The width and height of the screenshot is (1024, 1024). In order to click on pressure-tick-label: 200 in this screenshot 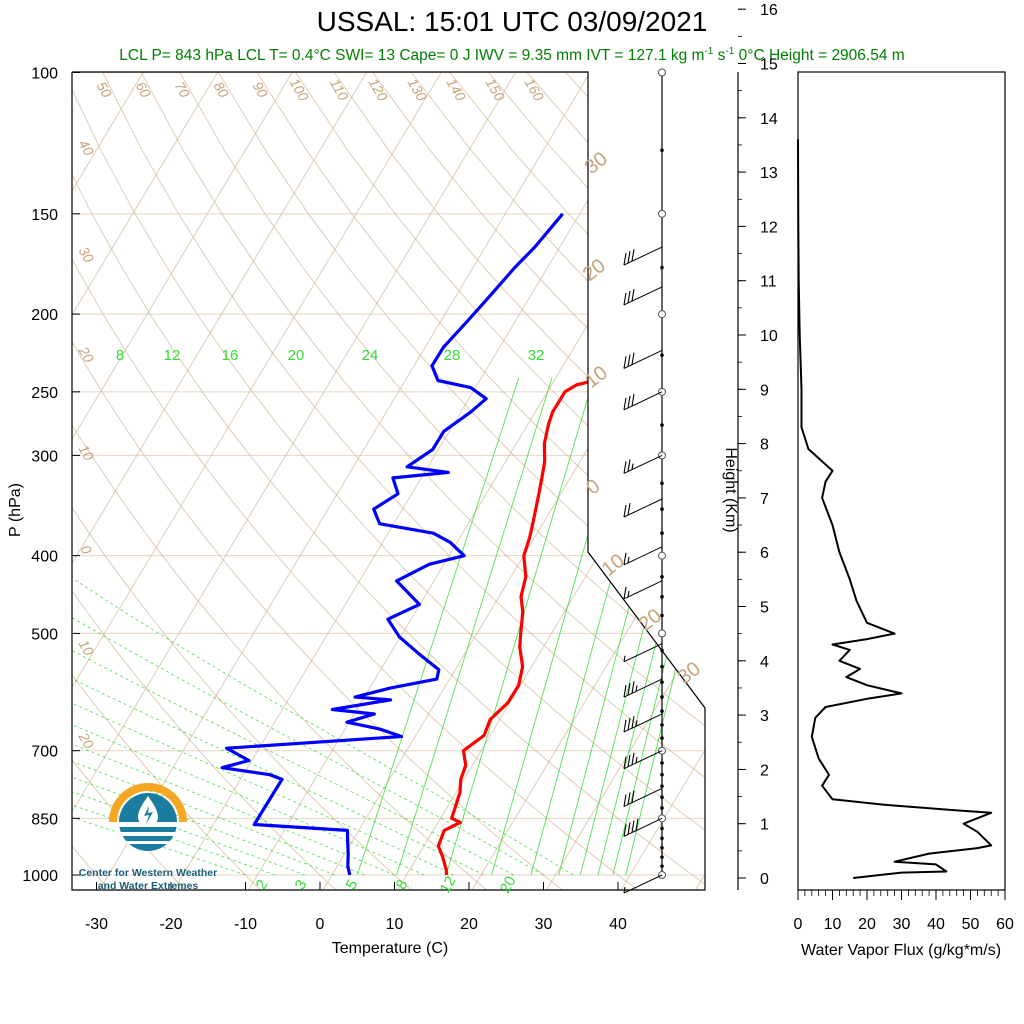, I will do `click(44, 315)`.